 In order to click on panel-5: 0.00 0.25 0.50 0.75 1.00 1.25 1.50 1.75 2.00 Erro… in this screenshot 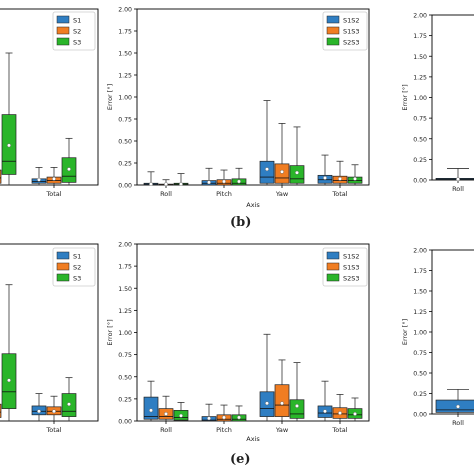, I will do `click(437, 337)`.